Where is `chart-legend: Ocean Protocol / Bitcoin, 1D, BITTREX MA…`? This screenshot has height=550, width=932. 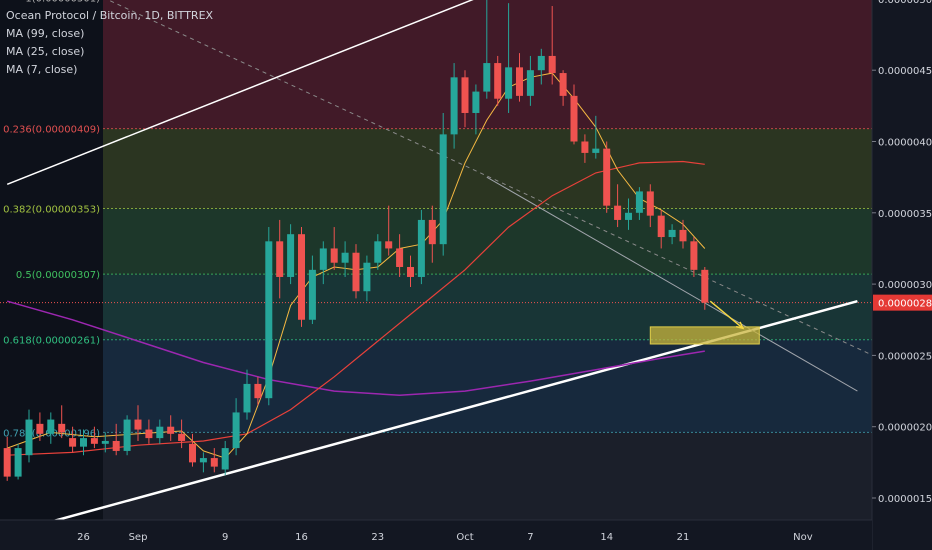
chart-legend: Ocean Protocol / Bitcoin, 1D, BITTREX MA… is located at coordinates (109, 43).